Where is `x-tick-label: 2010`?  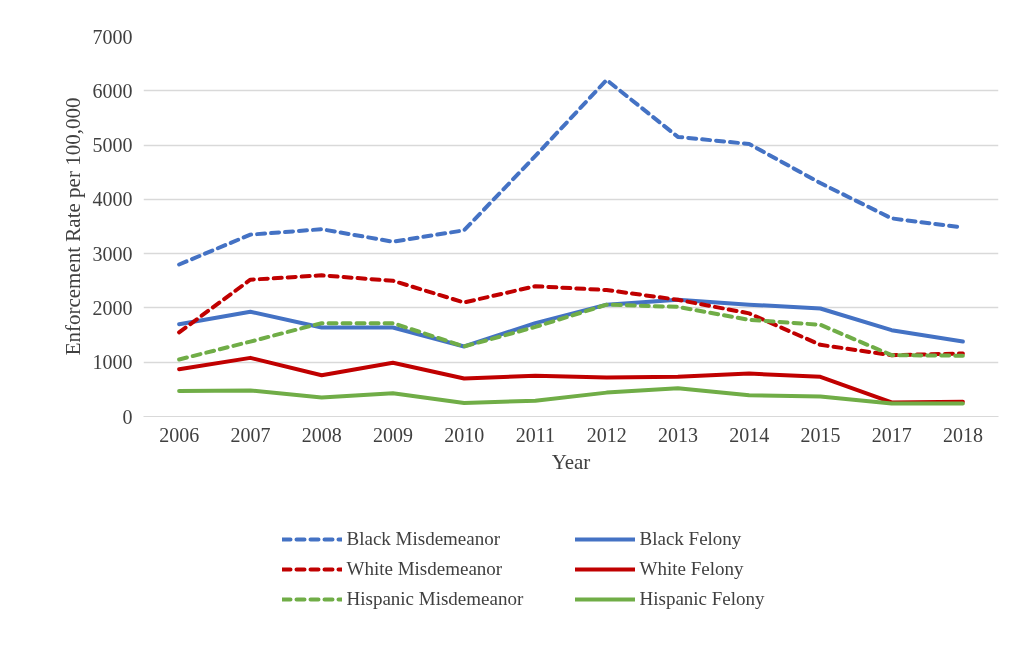 x-tick-label: 2010 is located at coordinates (464, 434).